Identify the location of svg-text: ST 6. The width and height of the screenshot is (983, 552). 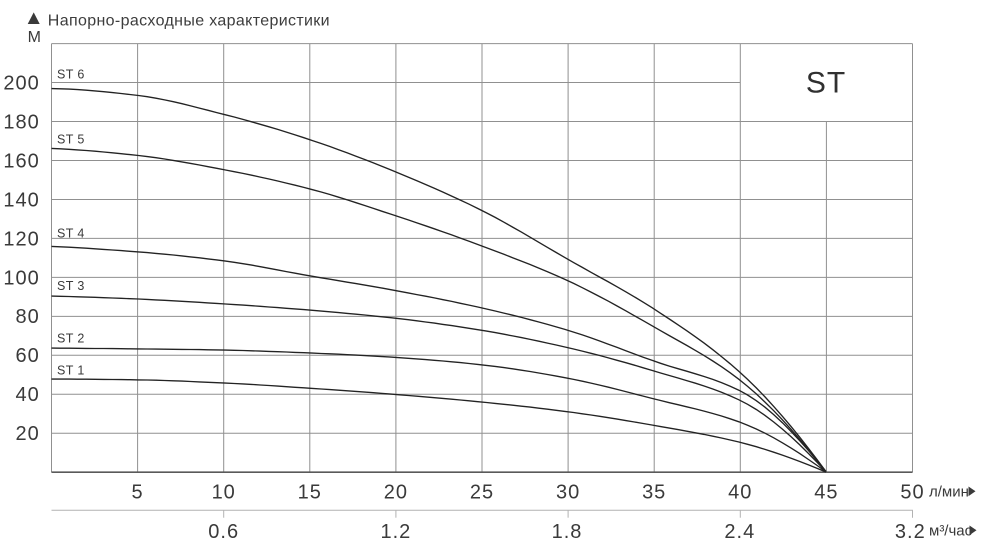
(71, 74).